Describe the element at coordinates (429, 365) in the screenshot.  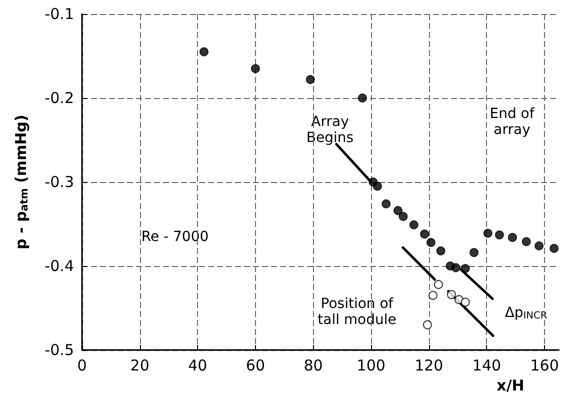
I see `x-tick-label: 120` at that location.